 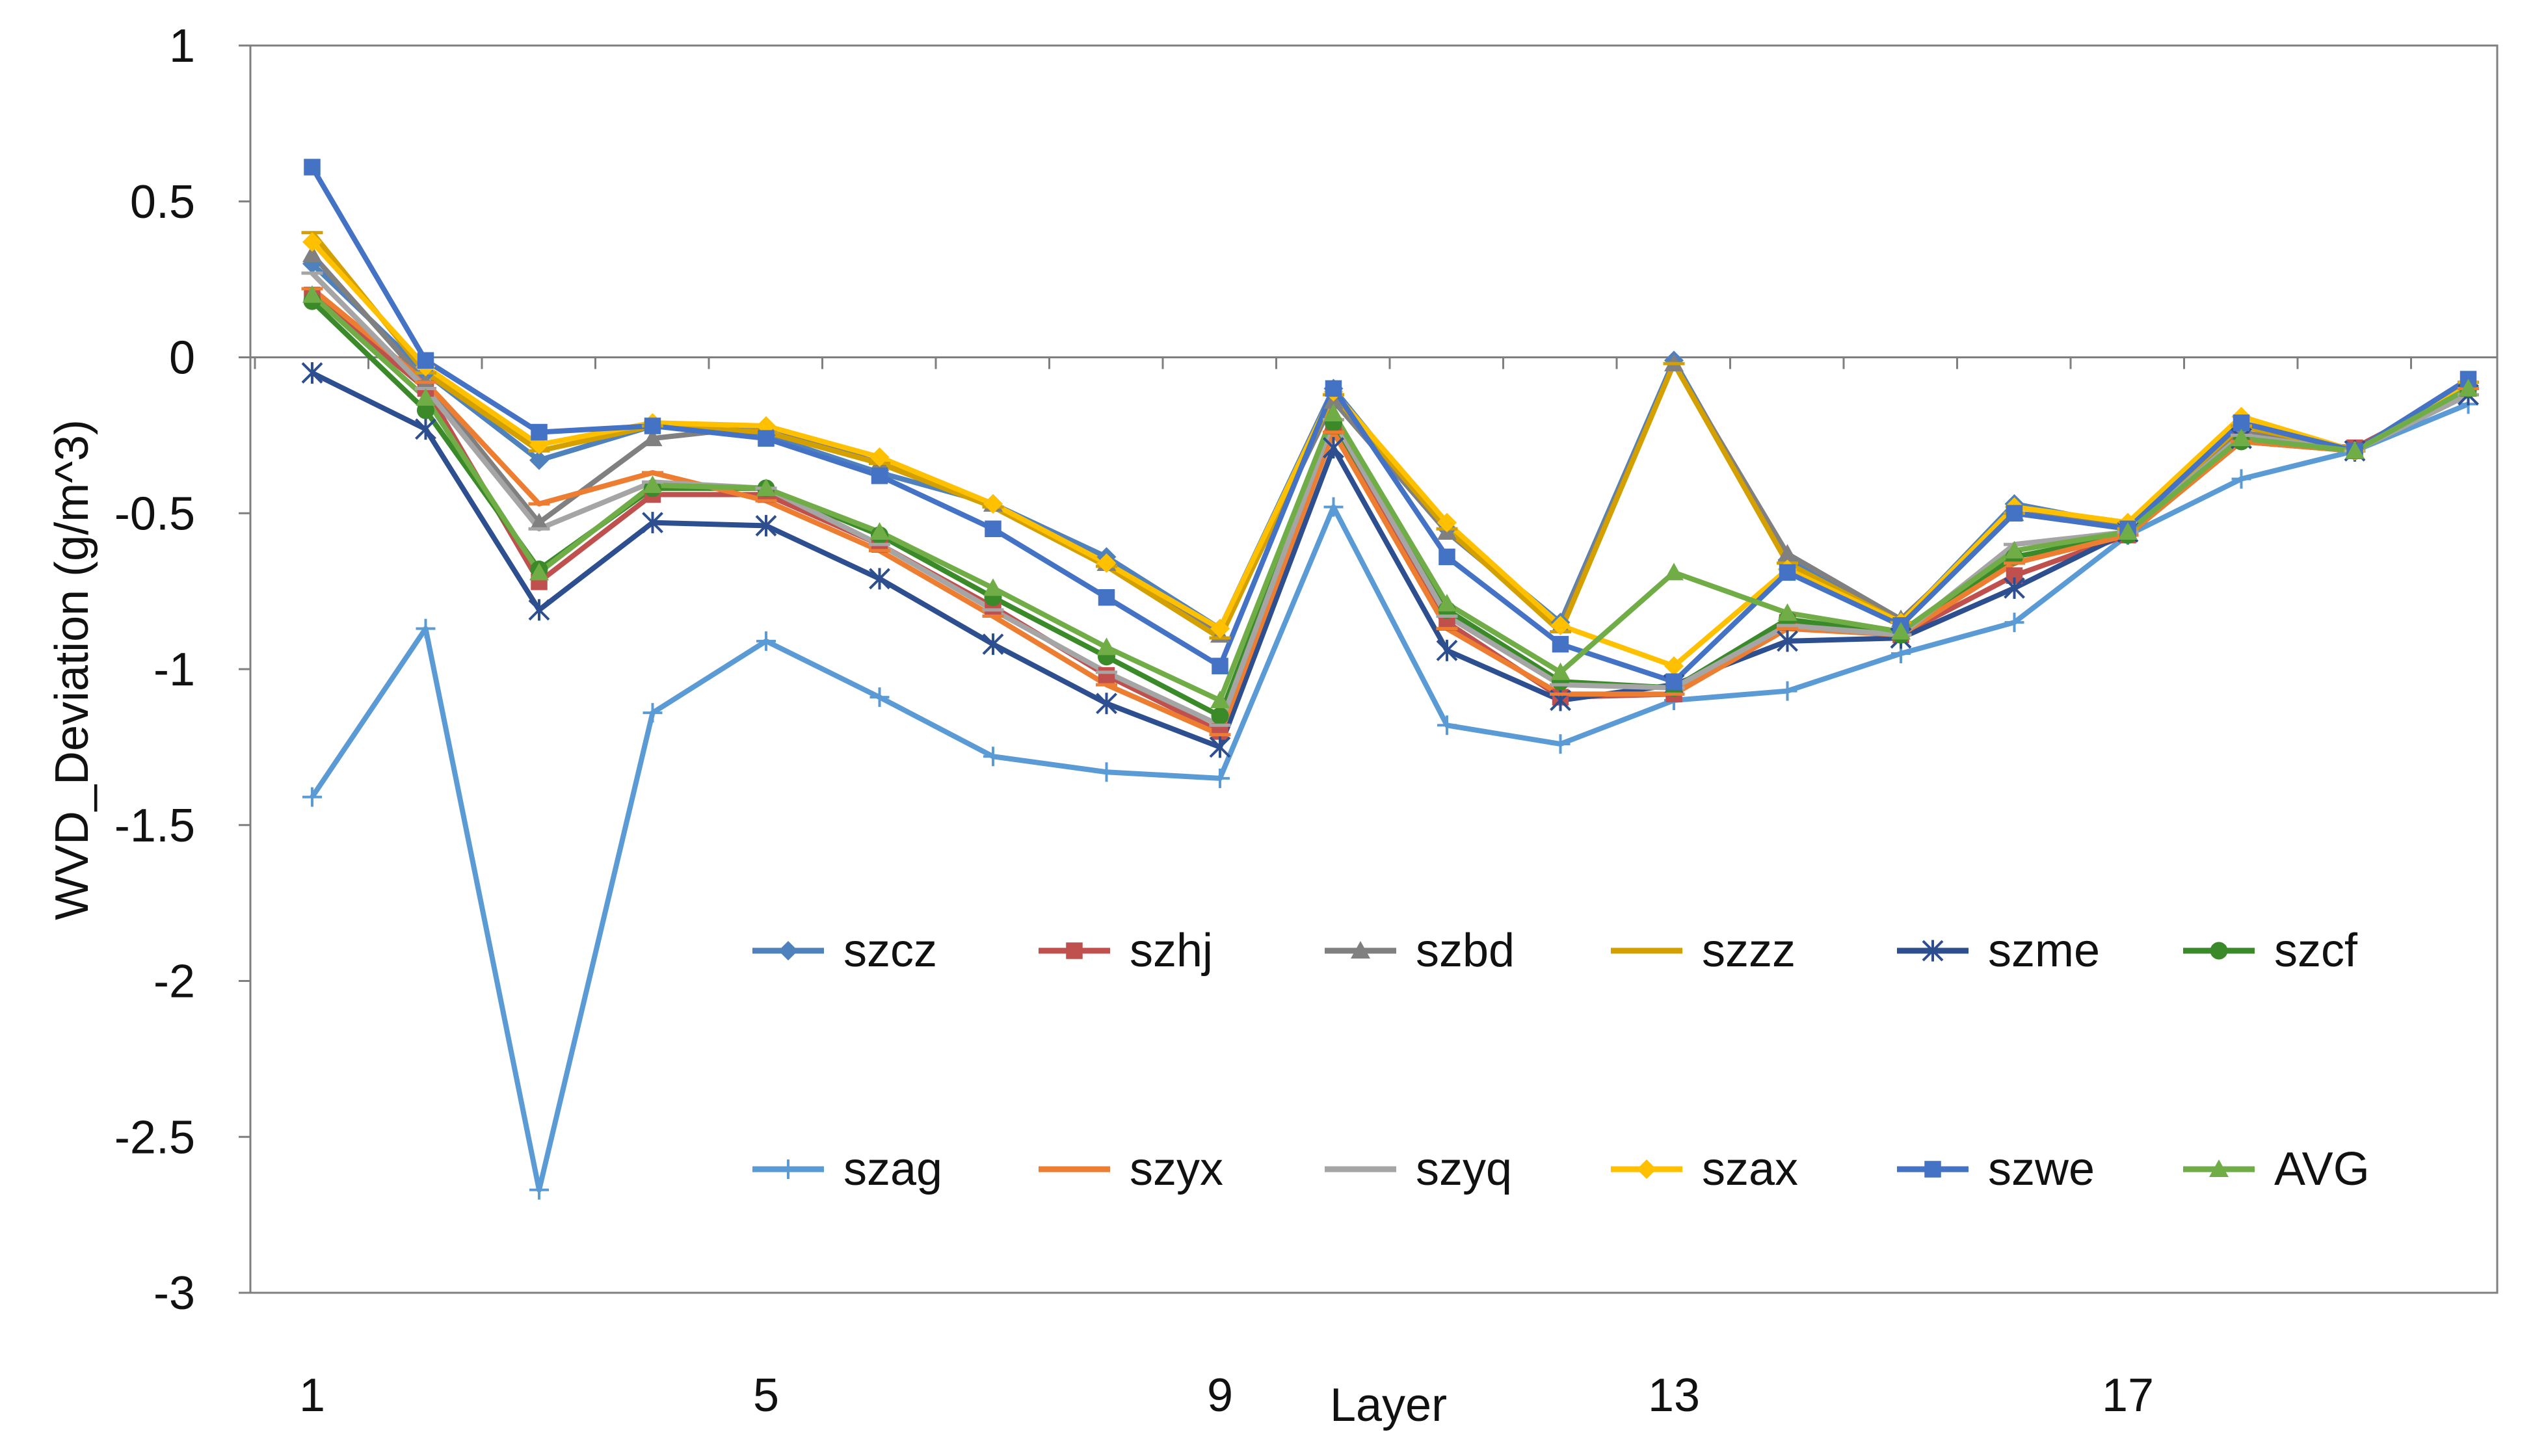 I want to click on x-tick-label: 13, so click(x=1674, y=1396).